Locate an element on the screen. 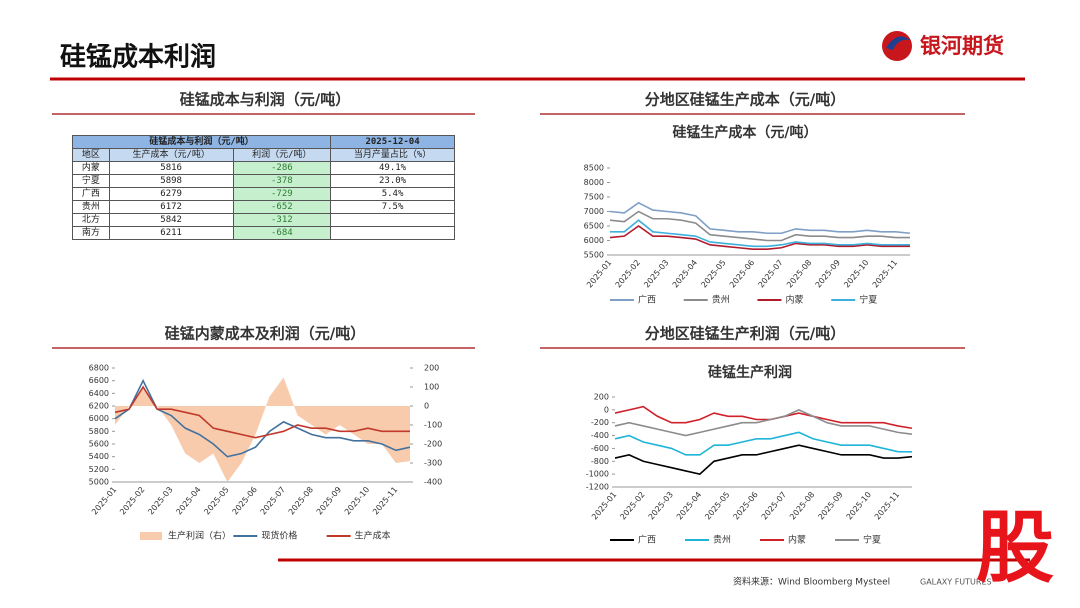 This screenshot has height=608, width=1080. panel-title: 硅锰内蒙成本及利润（元/吨） is located at coordinates (265, 334).